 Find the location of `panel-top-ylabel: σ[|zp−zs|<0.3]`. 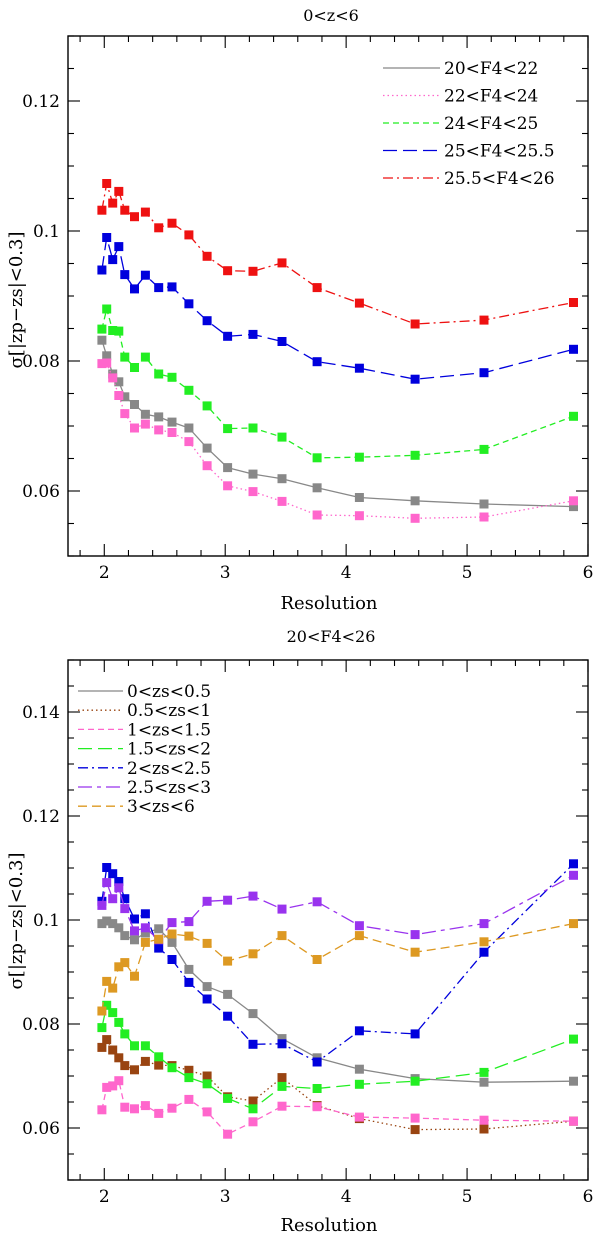

panel-top-ylabel: σ[|zp−zs|<0.3] is located at coordinates (16, 300).